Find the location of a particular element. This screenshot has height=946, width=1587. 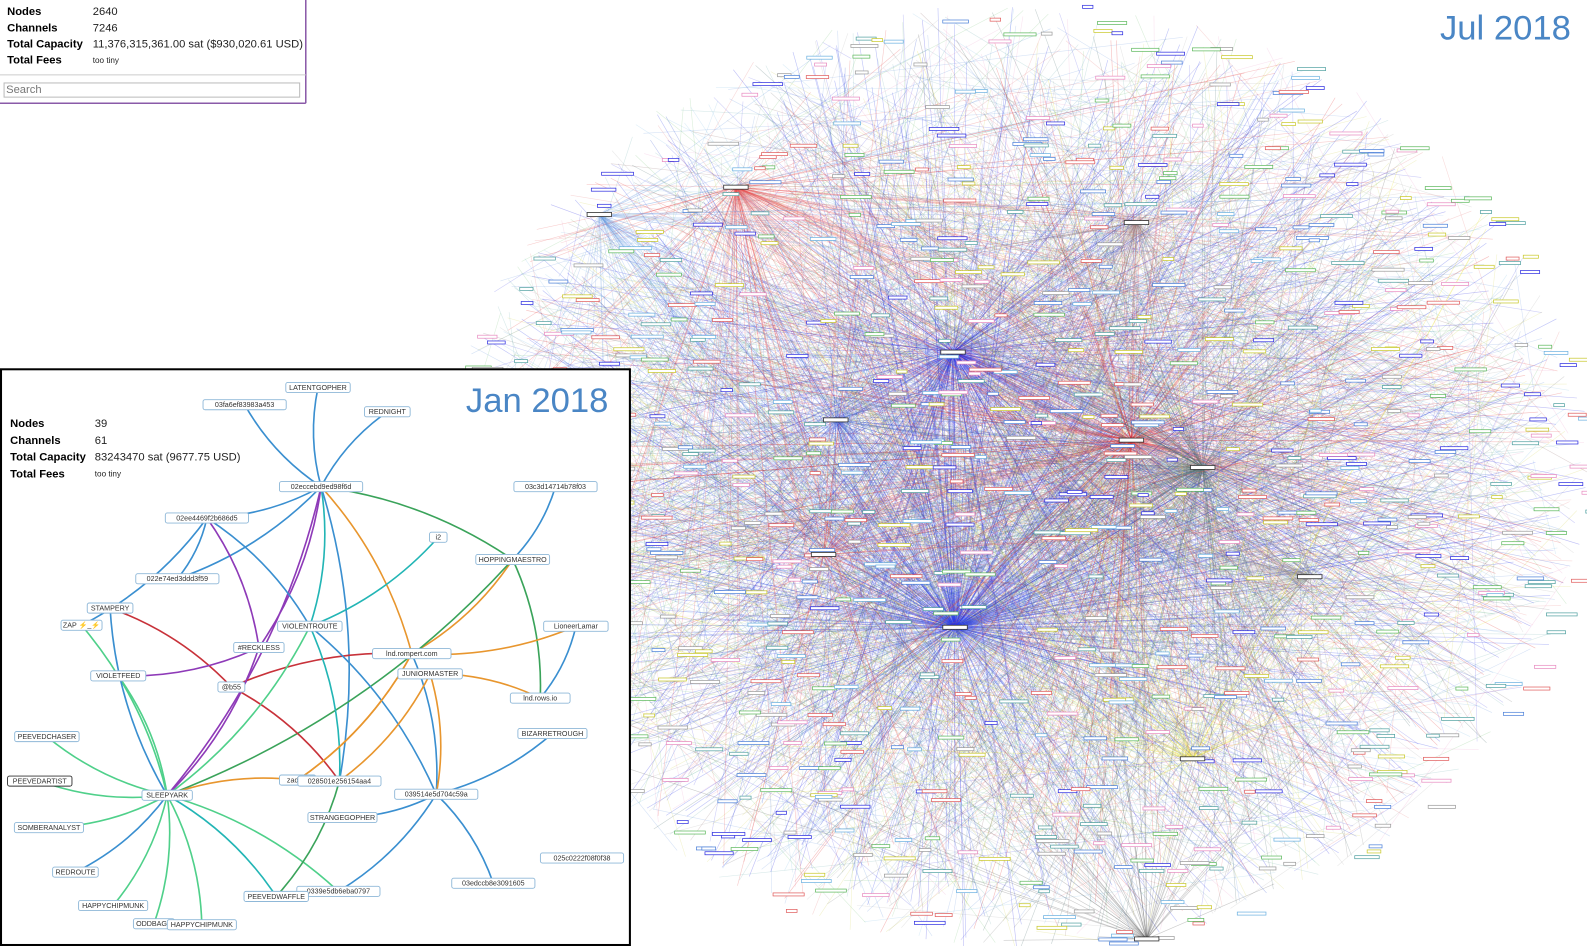

node: LioneerLamar is located at coordinates (576, 626).